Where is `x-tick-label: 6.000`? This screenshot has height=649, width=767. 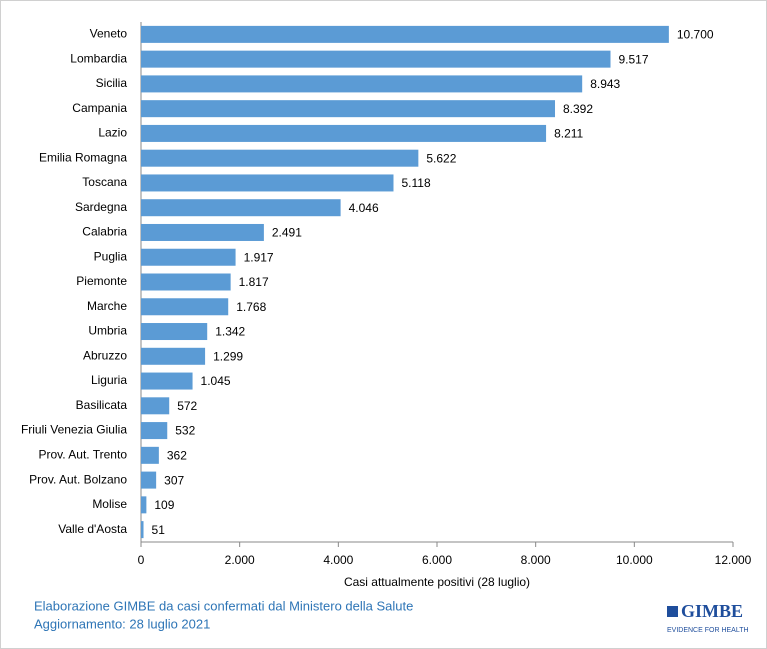 x-tick-label: 6.000 is located at coordinates (437, 560).